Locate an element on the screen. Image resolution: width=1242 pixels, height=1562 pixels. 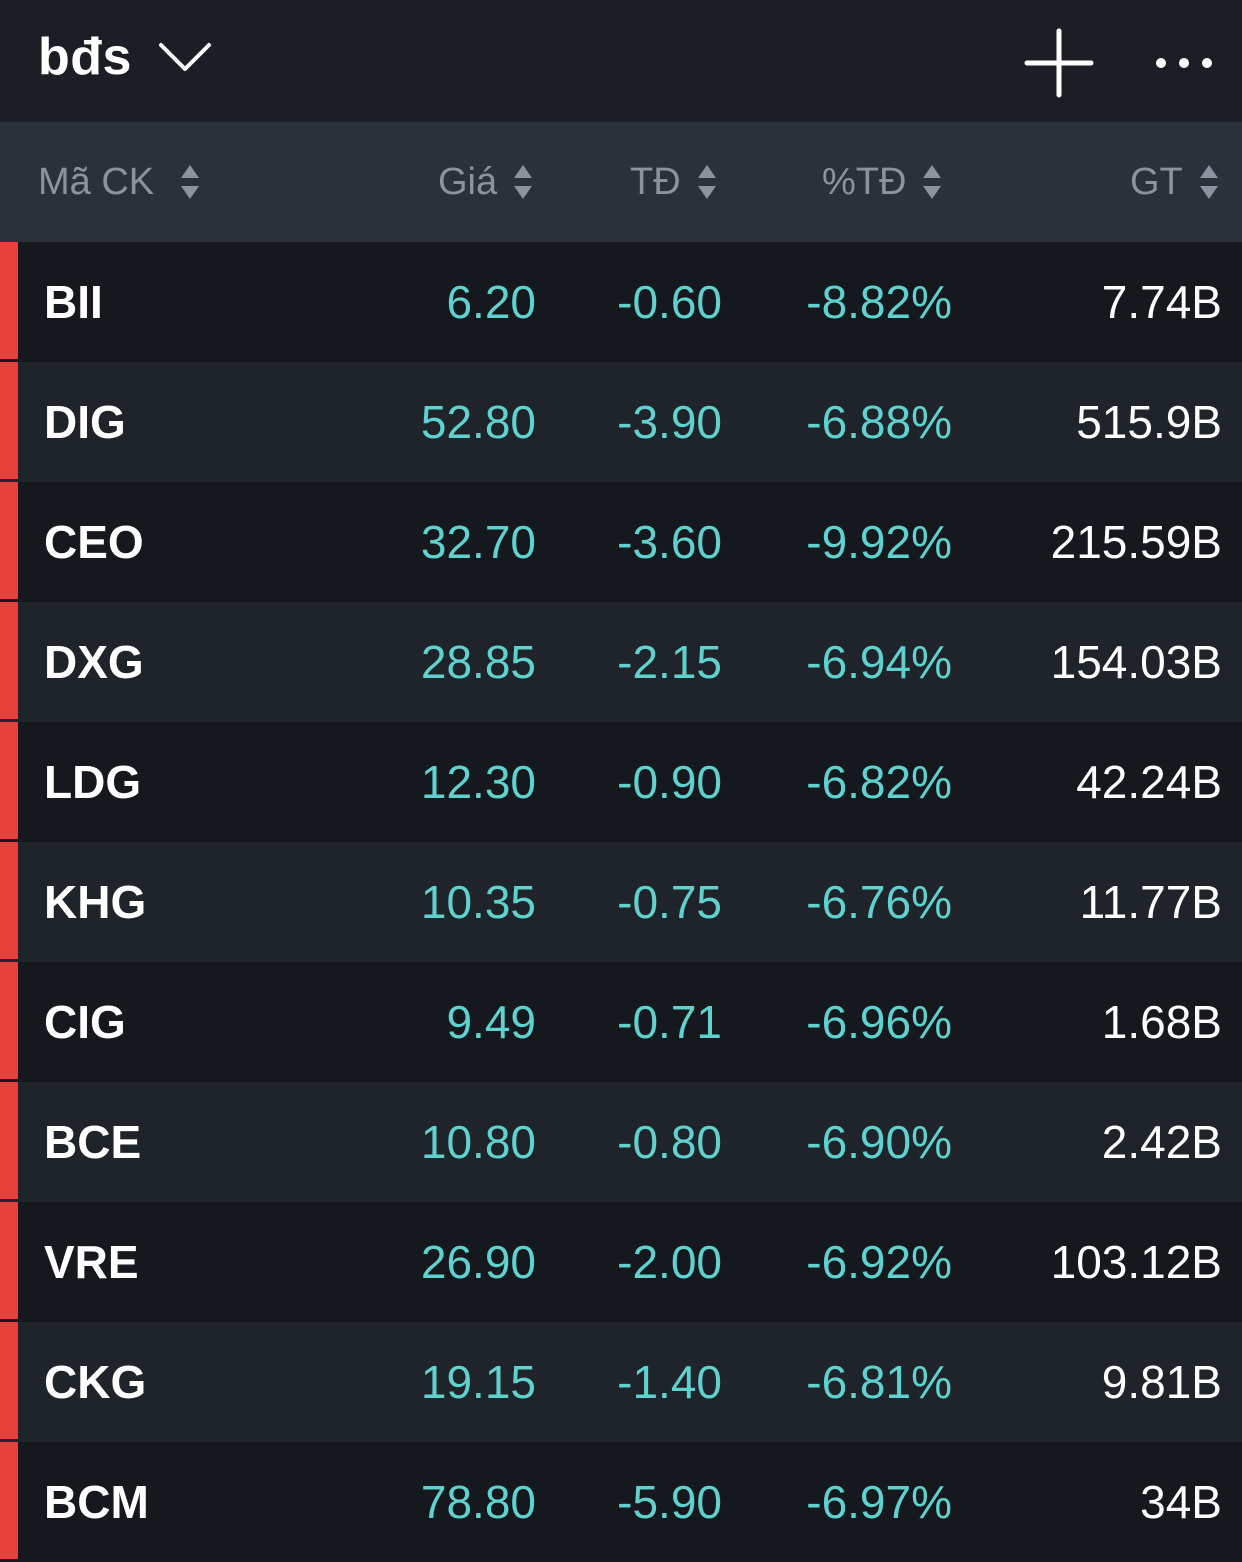
percent-change: -6.96% is located at coordinates (879, 1022).